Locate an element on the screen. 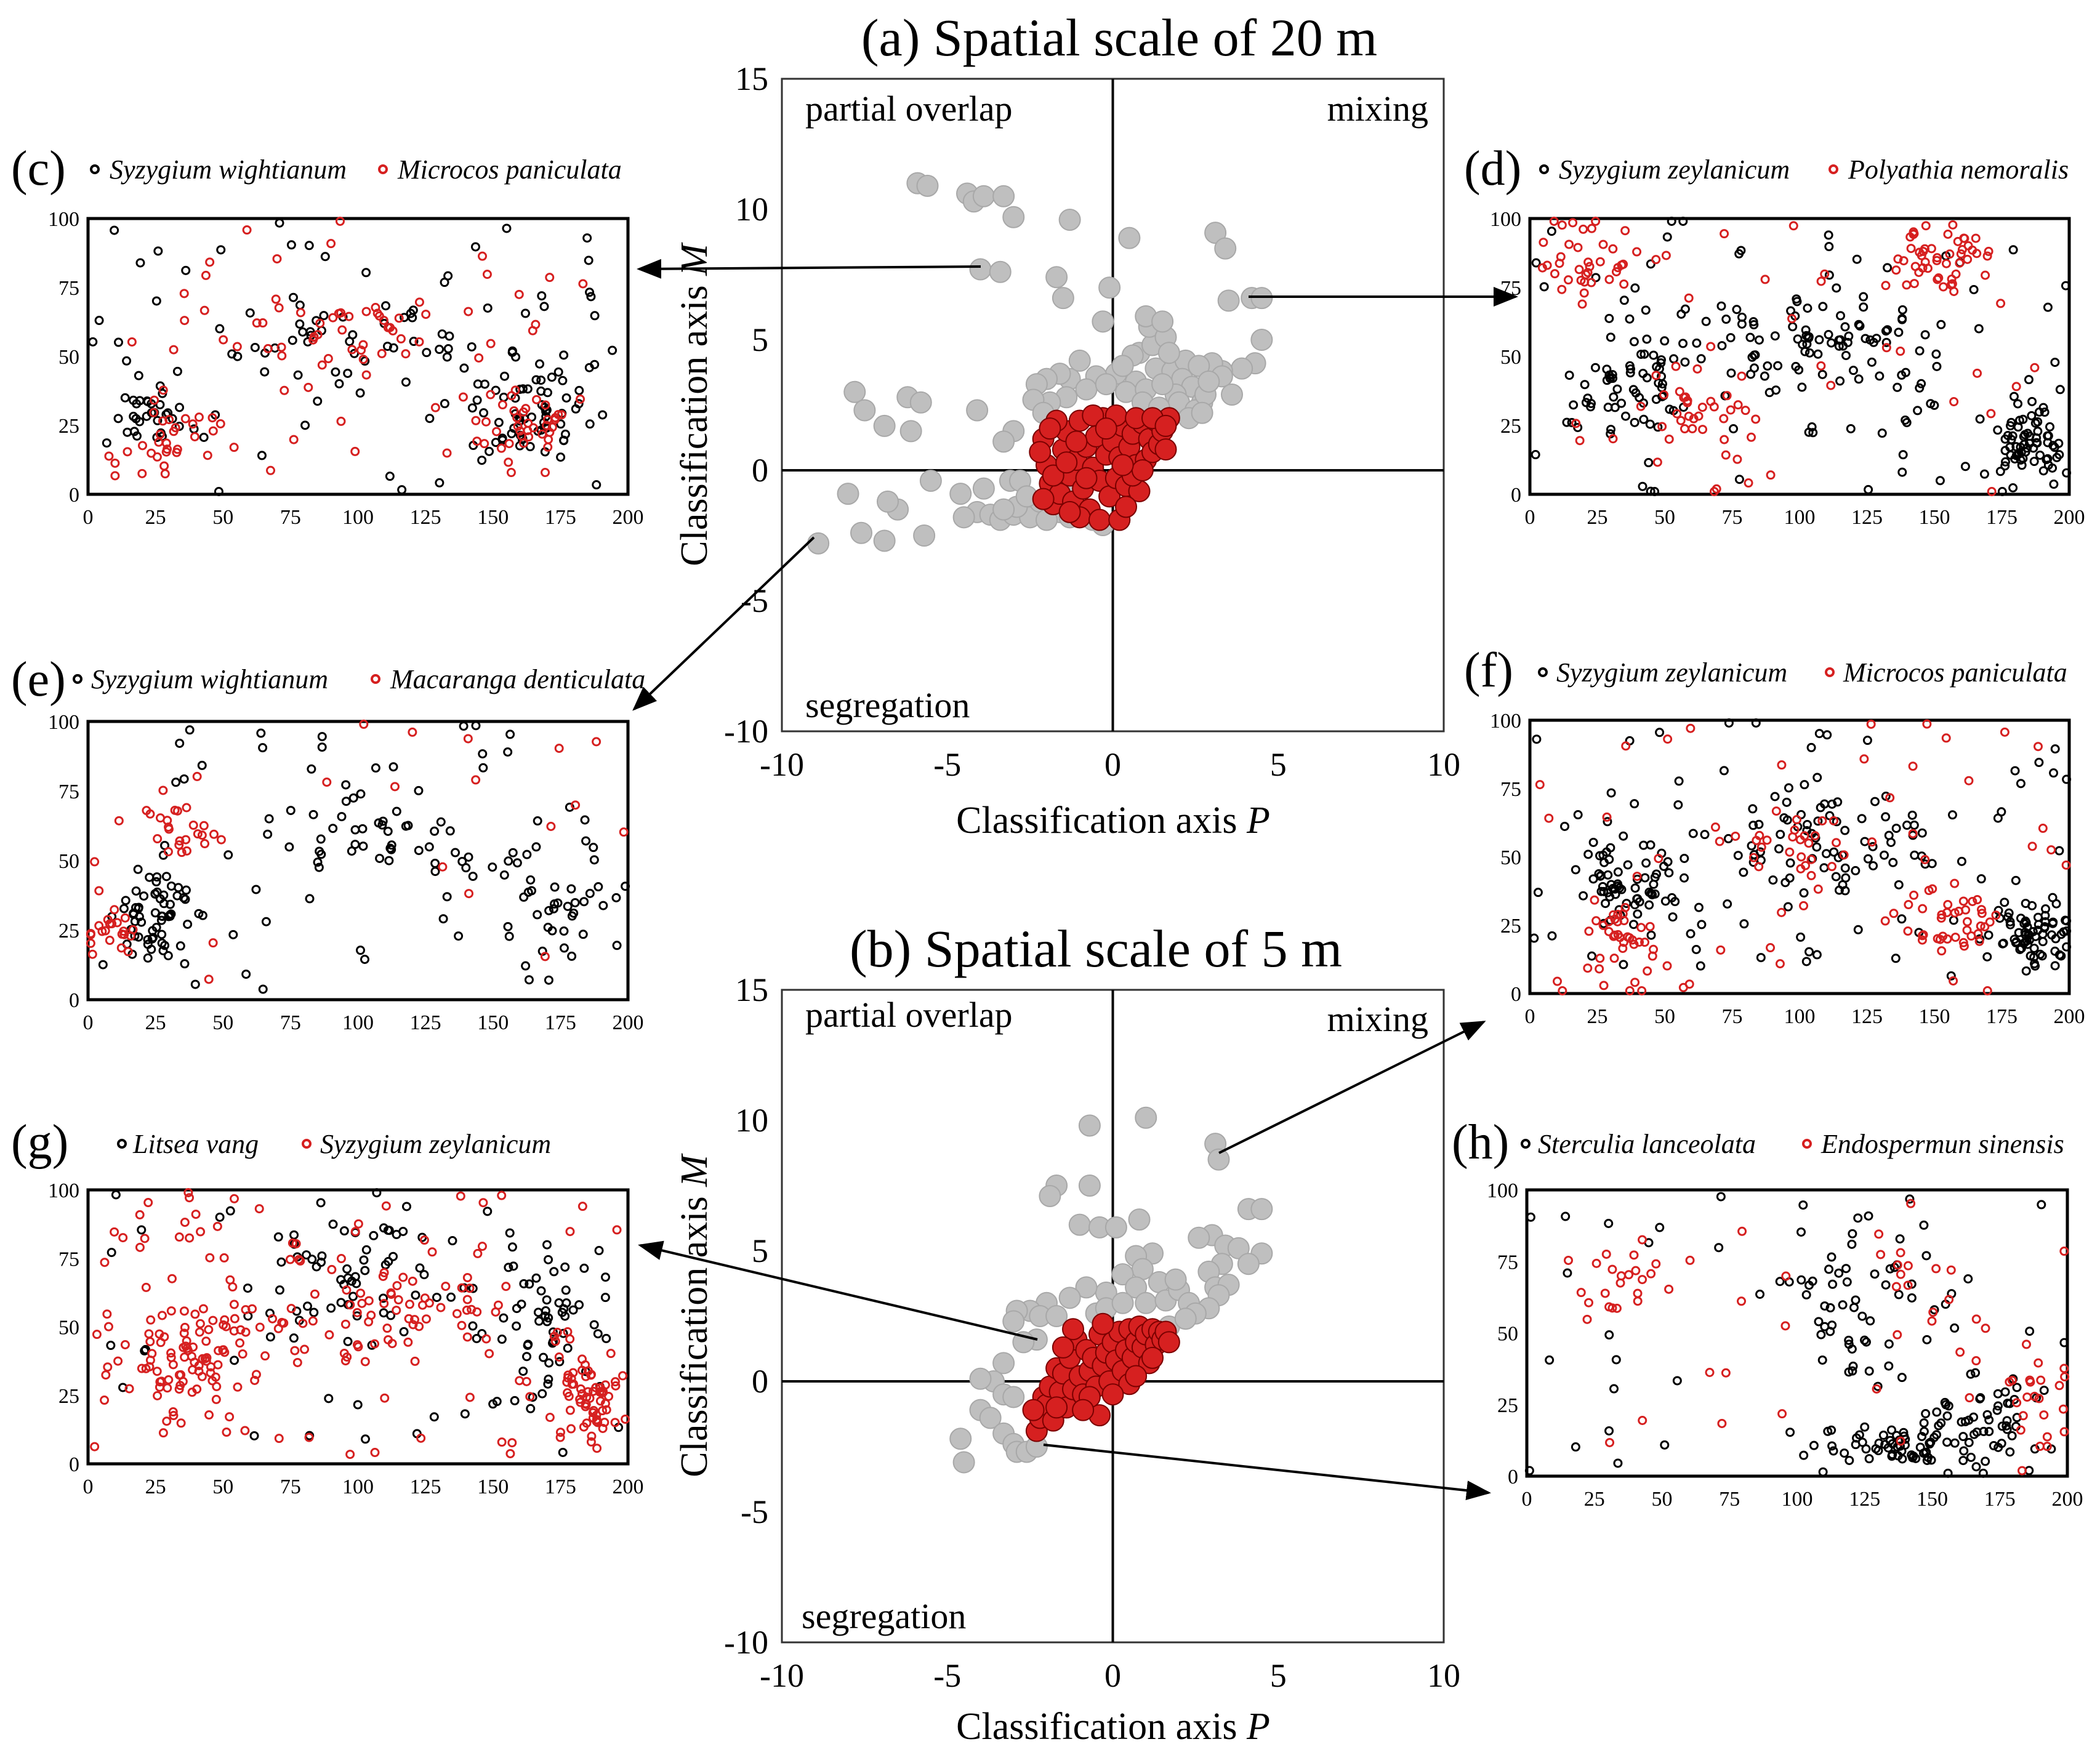  chart-title: (b) Spatial scale of 5 m is located at coordinates (1096, 948).